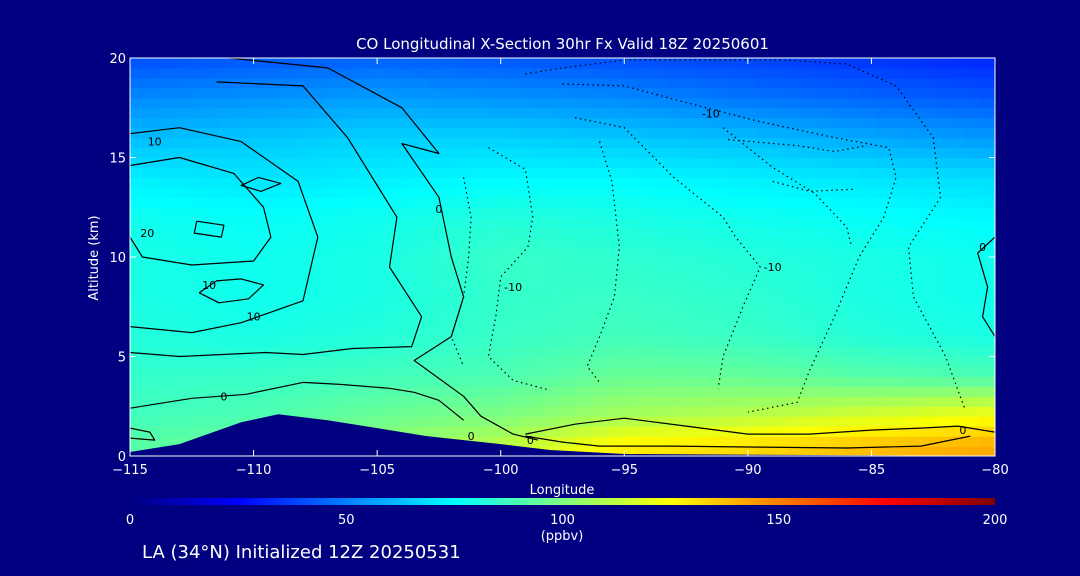 The image size is (1080, 576). Describe the element at coordinates (377, 470) in the screenshot. I see `x-tick-label: −105` at that location.